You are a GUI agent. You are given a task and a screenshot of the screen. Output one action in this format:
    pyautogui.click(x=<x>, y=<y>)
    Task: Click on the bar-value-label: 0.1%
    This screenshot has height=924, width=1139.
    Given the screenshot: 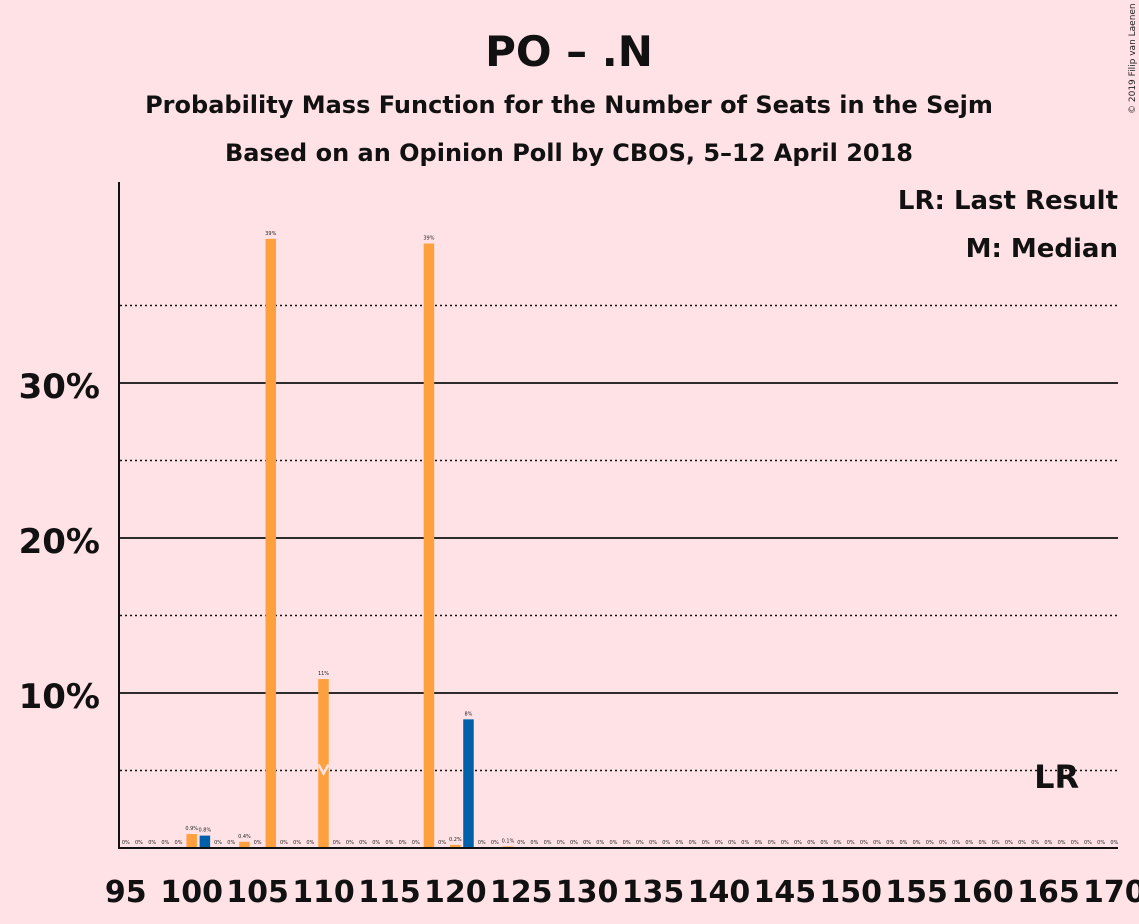 What is the action you would take?
    pyautogui.click(x=508, y=841)
    